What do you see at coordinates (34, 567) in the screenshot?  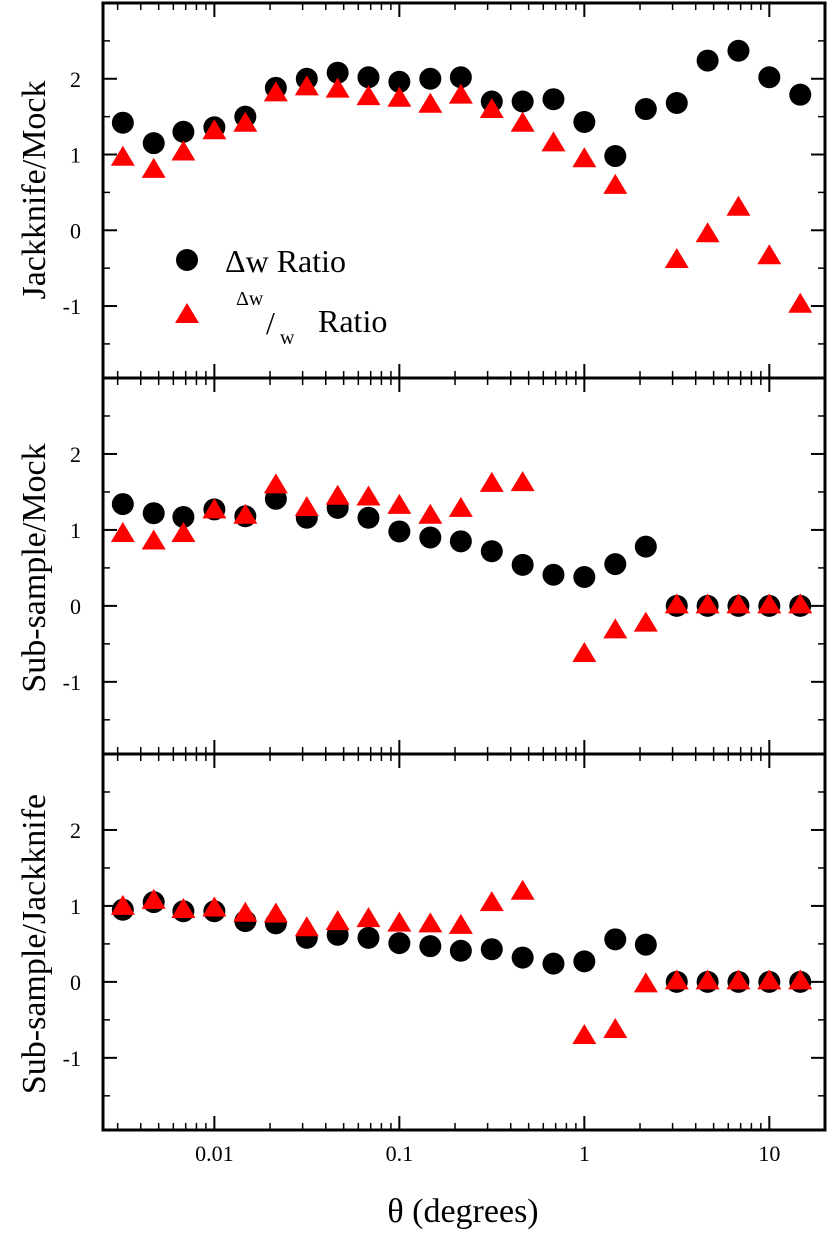 I see `y-axis-title-subsample-mock: Sub-sample/Mock` at bounding box center [34, 567].